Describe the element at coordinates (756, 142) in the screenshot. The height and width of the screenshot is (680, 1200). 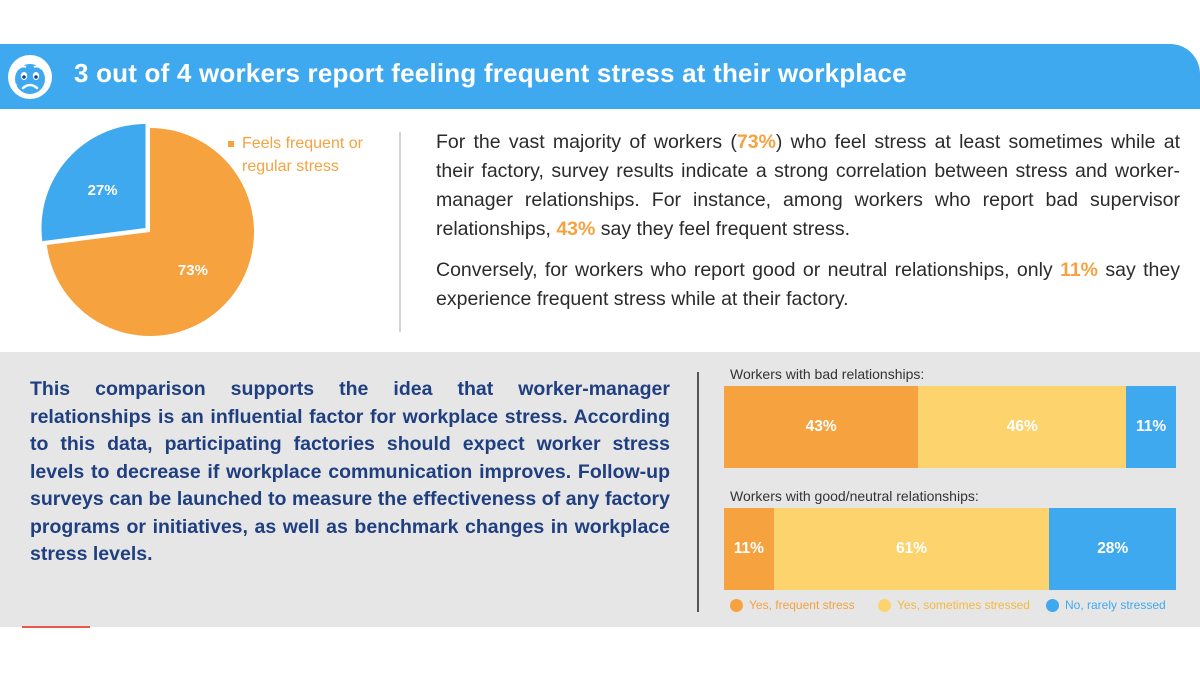
I see `p1-highlight-73: 73%` at that location.